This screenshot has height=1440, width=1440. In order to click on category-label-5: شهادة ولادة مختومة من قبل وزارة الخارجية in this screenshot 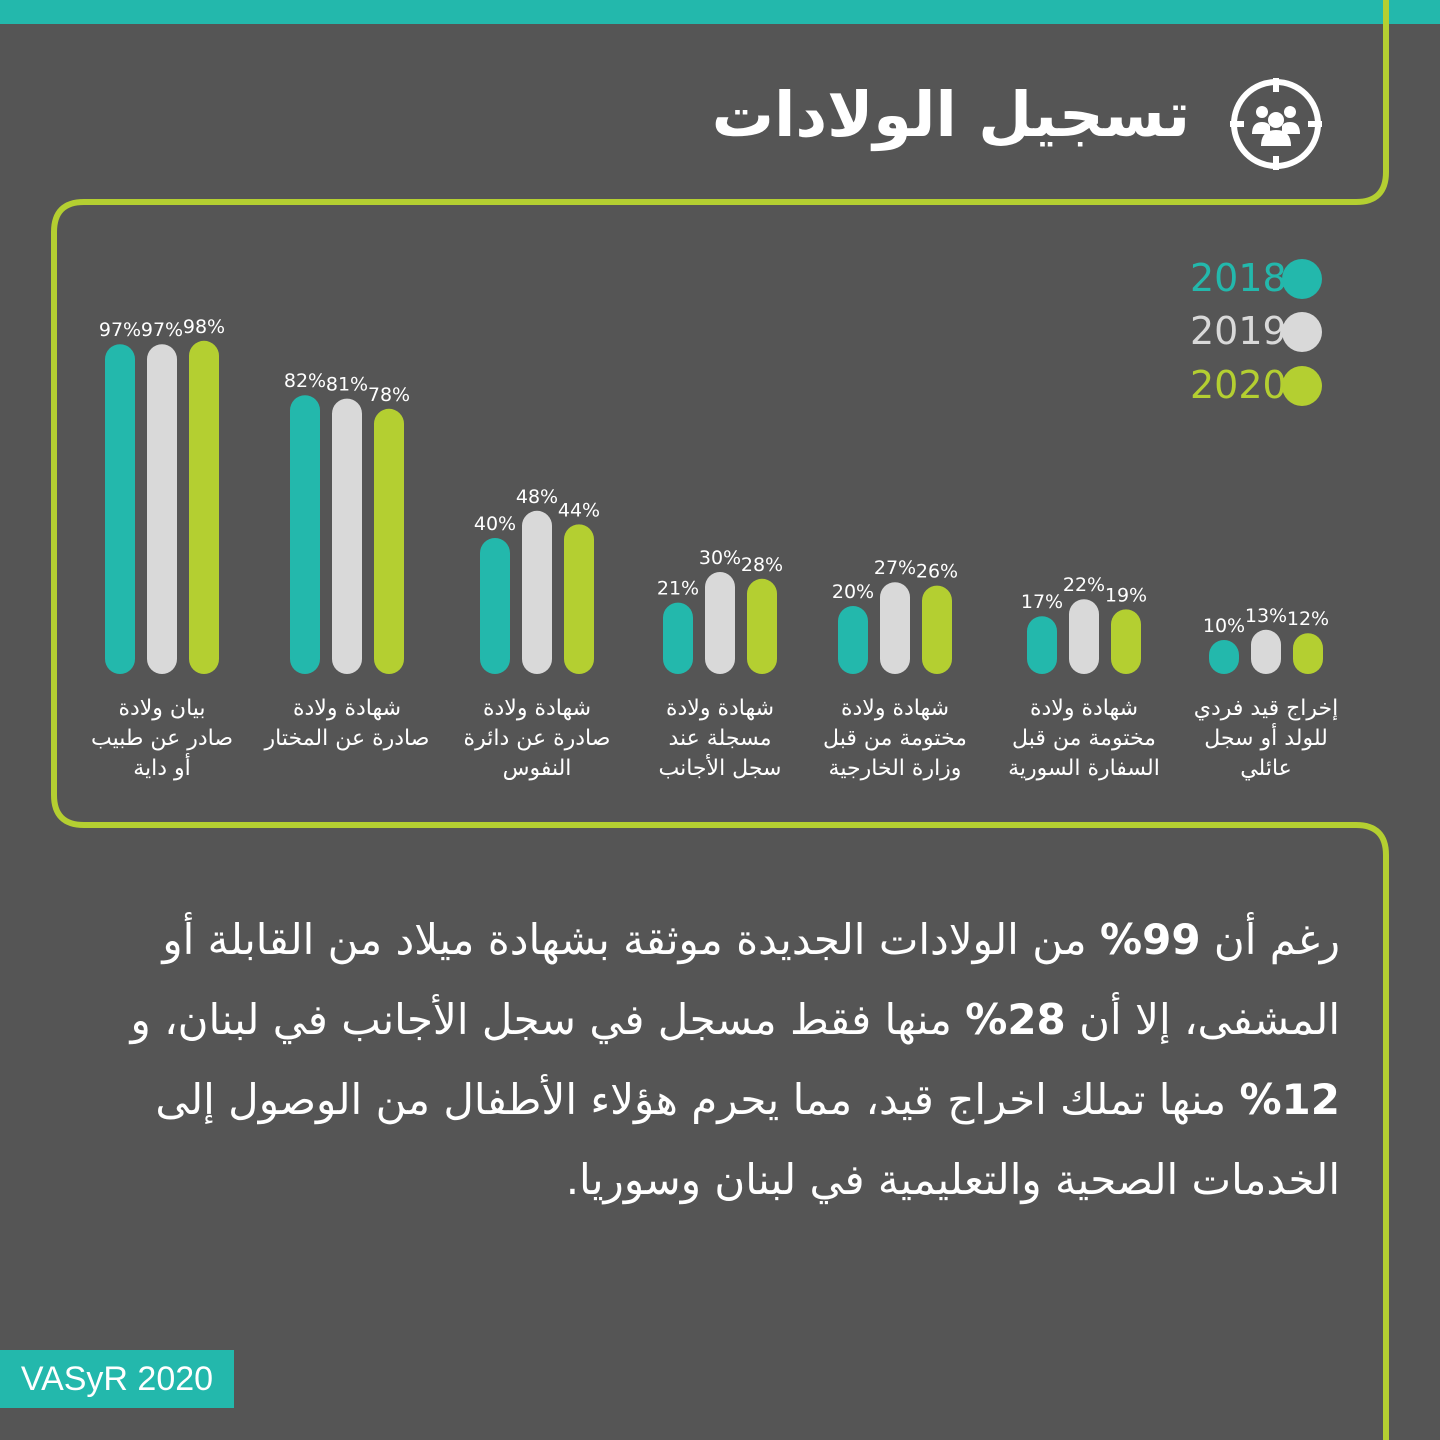, I will do `click(895, 739)`.